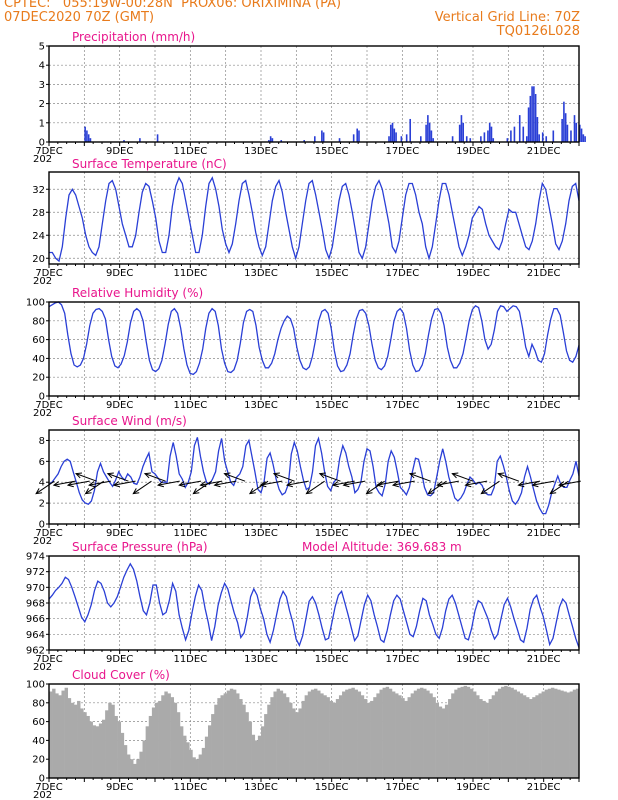 The image size is (618, 800). Describe the element at coordinates (137, 293) in the screenshot. I see `panel-title: Relative Humidity (%)` at that location.